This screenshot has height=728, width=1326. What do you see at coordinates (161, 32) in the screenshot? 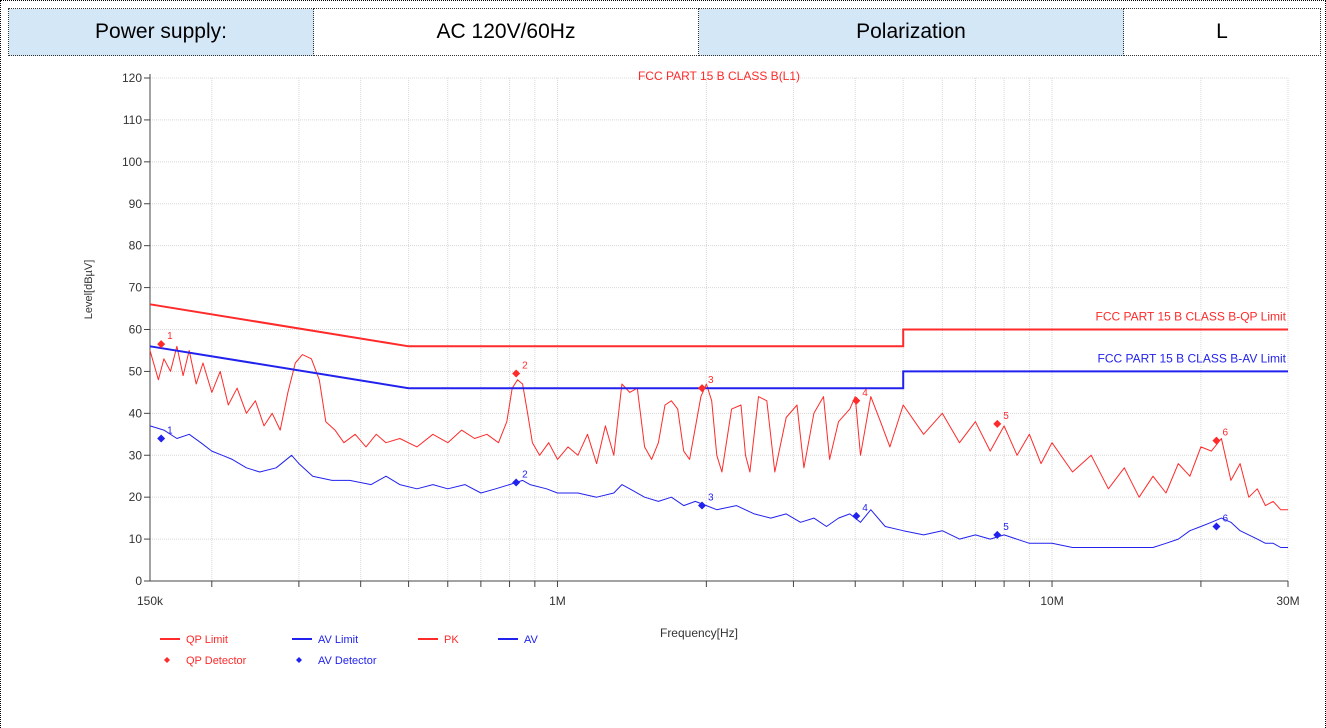
I see `power-supply-label: Power supply:` at bounding box center [161, 32].